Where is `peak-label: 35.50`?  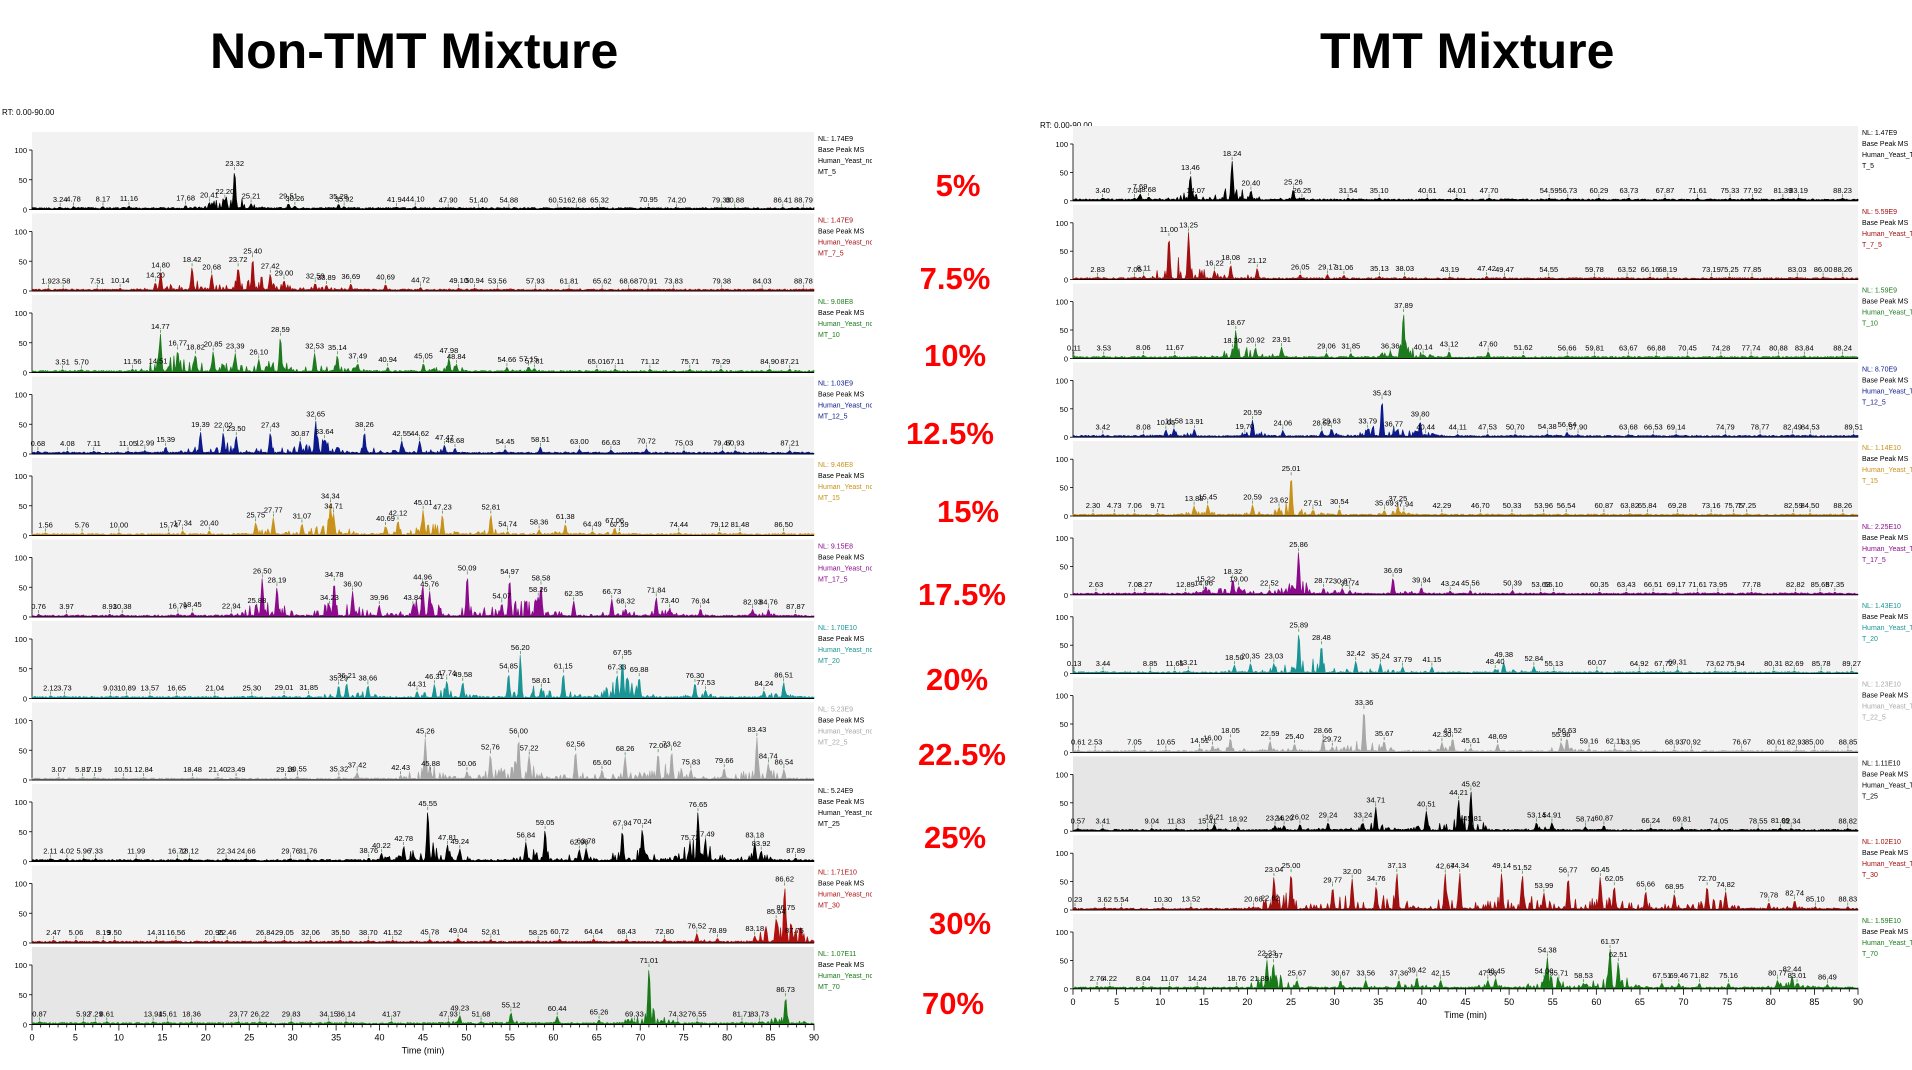
peak-label: 35.50 is located at coordinates (340, 932).